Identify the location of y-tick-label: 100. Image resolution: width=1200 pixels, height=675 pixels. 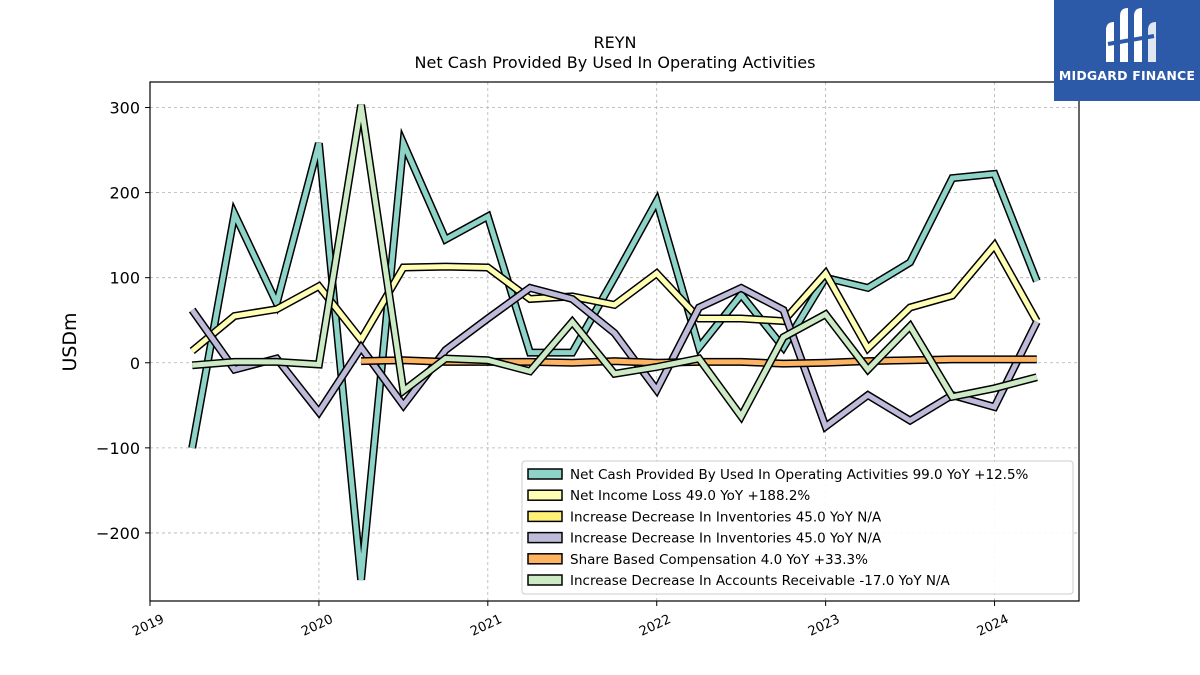
(124, 278).